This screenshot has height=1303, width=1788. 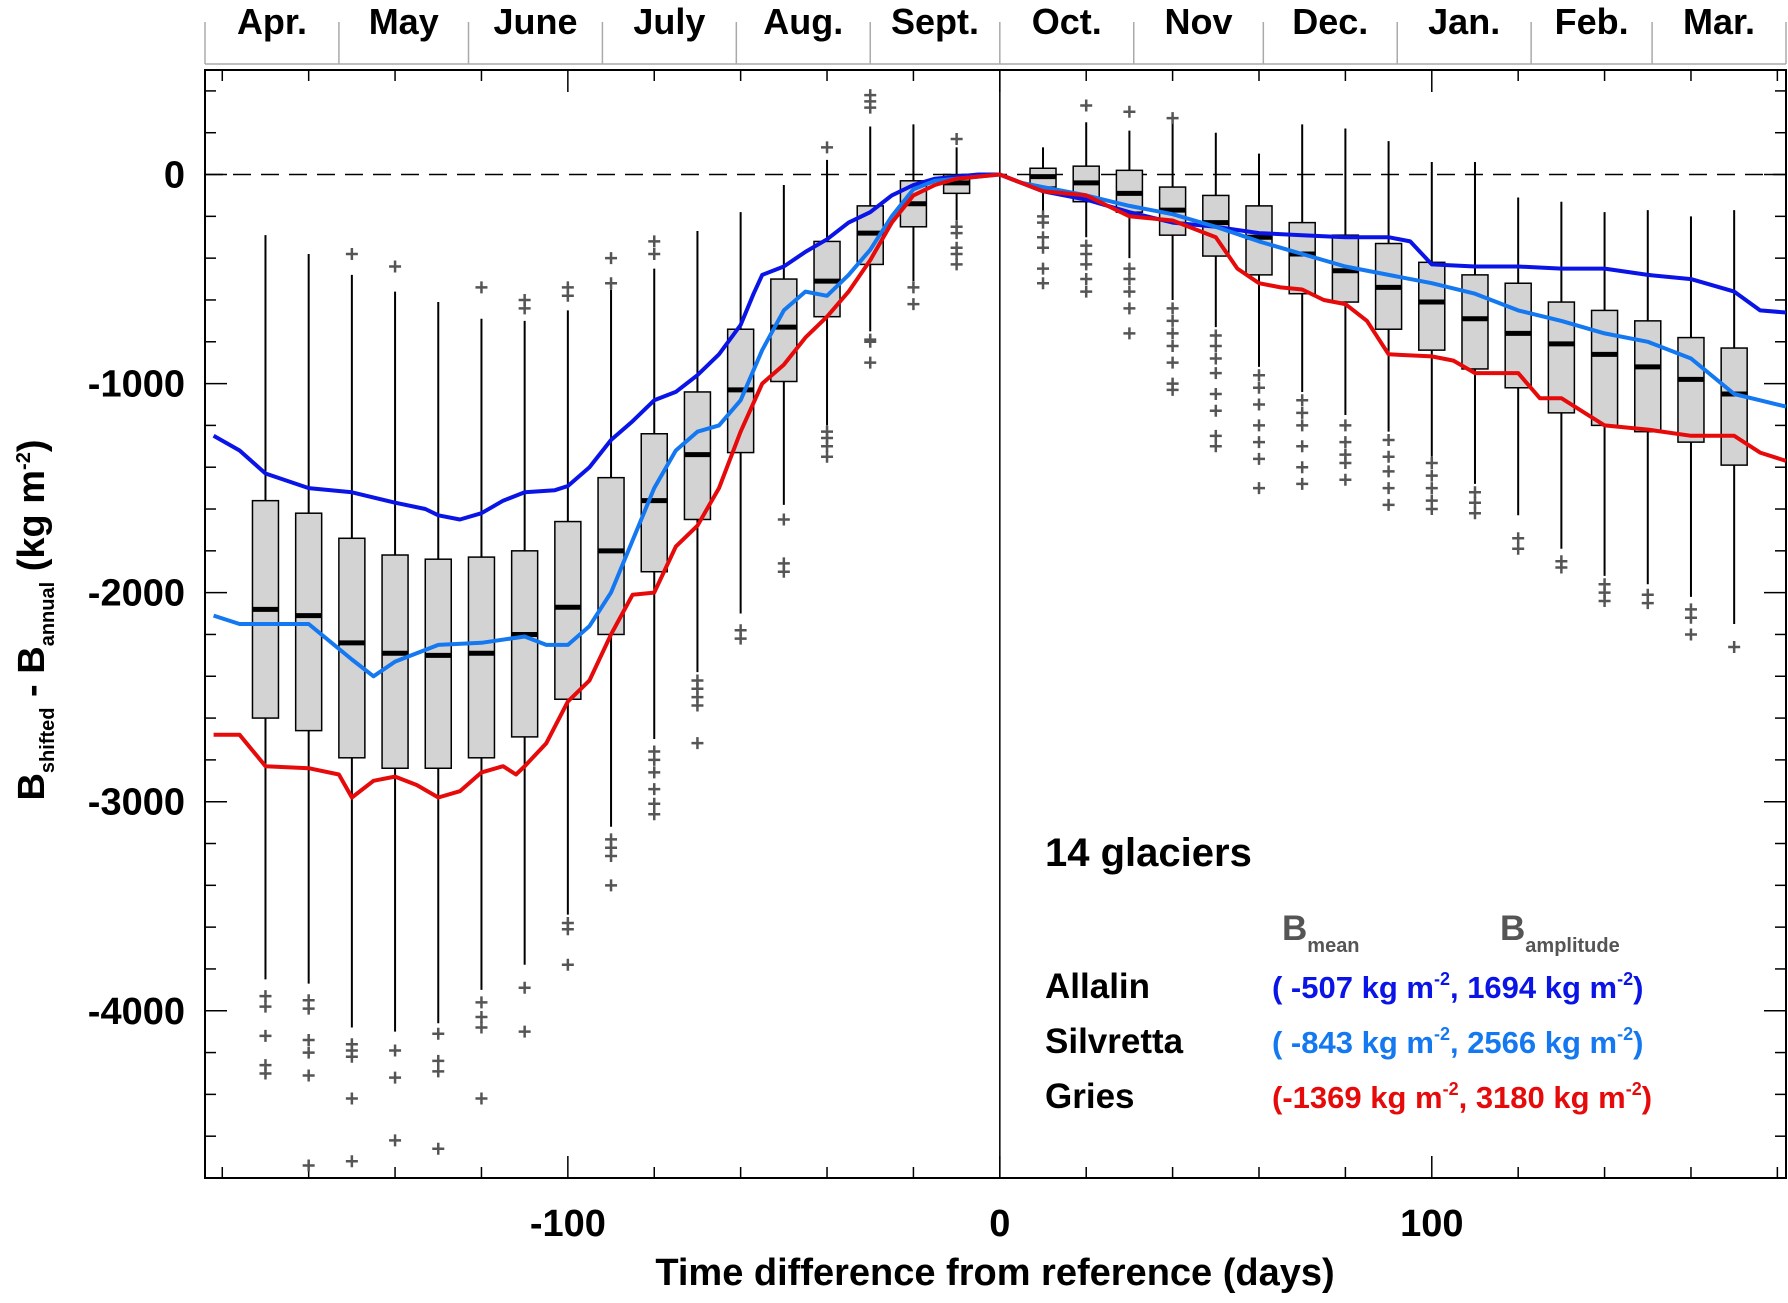 What do you see at coordinates (1148, 853) in the screenshot?
I see `annotation-glacier-count: 14 glaciers` at bounding box center [1148, 853].